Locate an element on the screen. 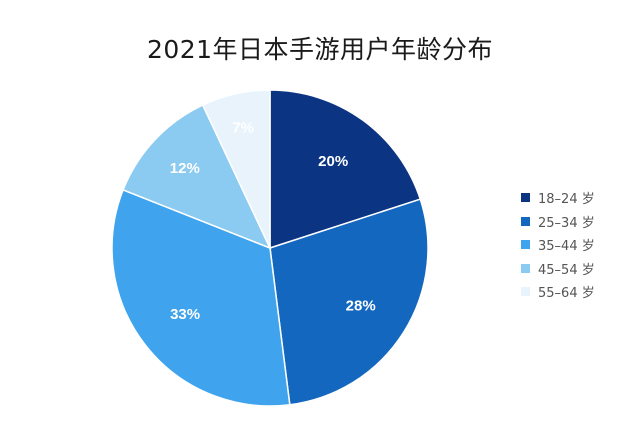 The image size is (640, 423). legend: 18–24 岁 25–34 岁 35–44 岁 45–54 岁 55–64 岁 is located at coordinates (558, 245).